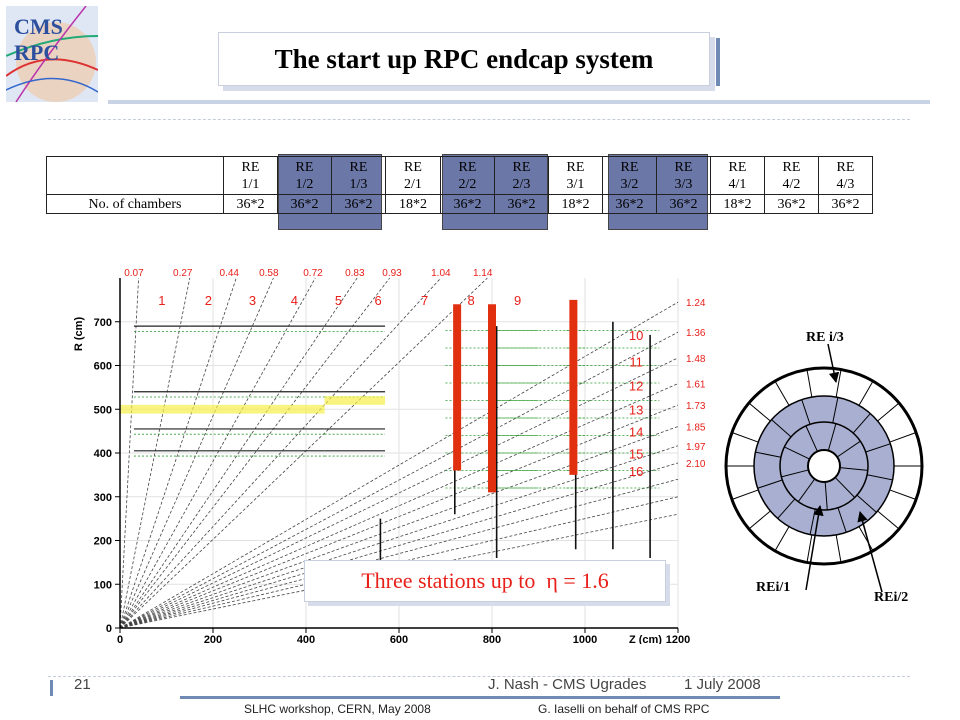  I want to click on table-header-cell: RE 2/1, so click(413, 175).